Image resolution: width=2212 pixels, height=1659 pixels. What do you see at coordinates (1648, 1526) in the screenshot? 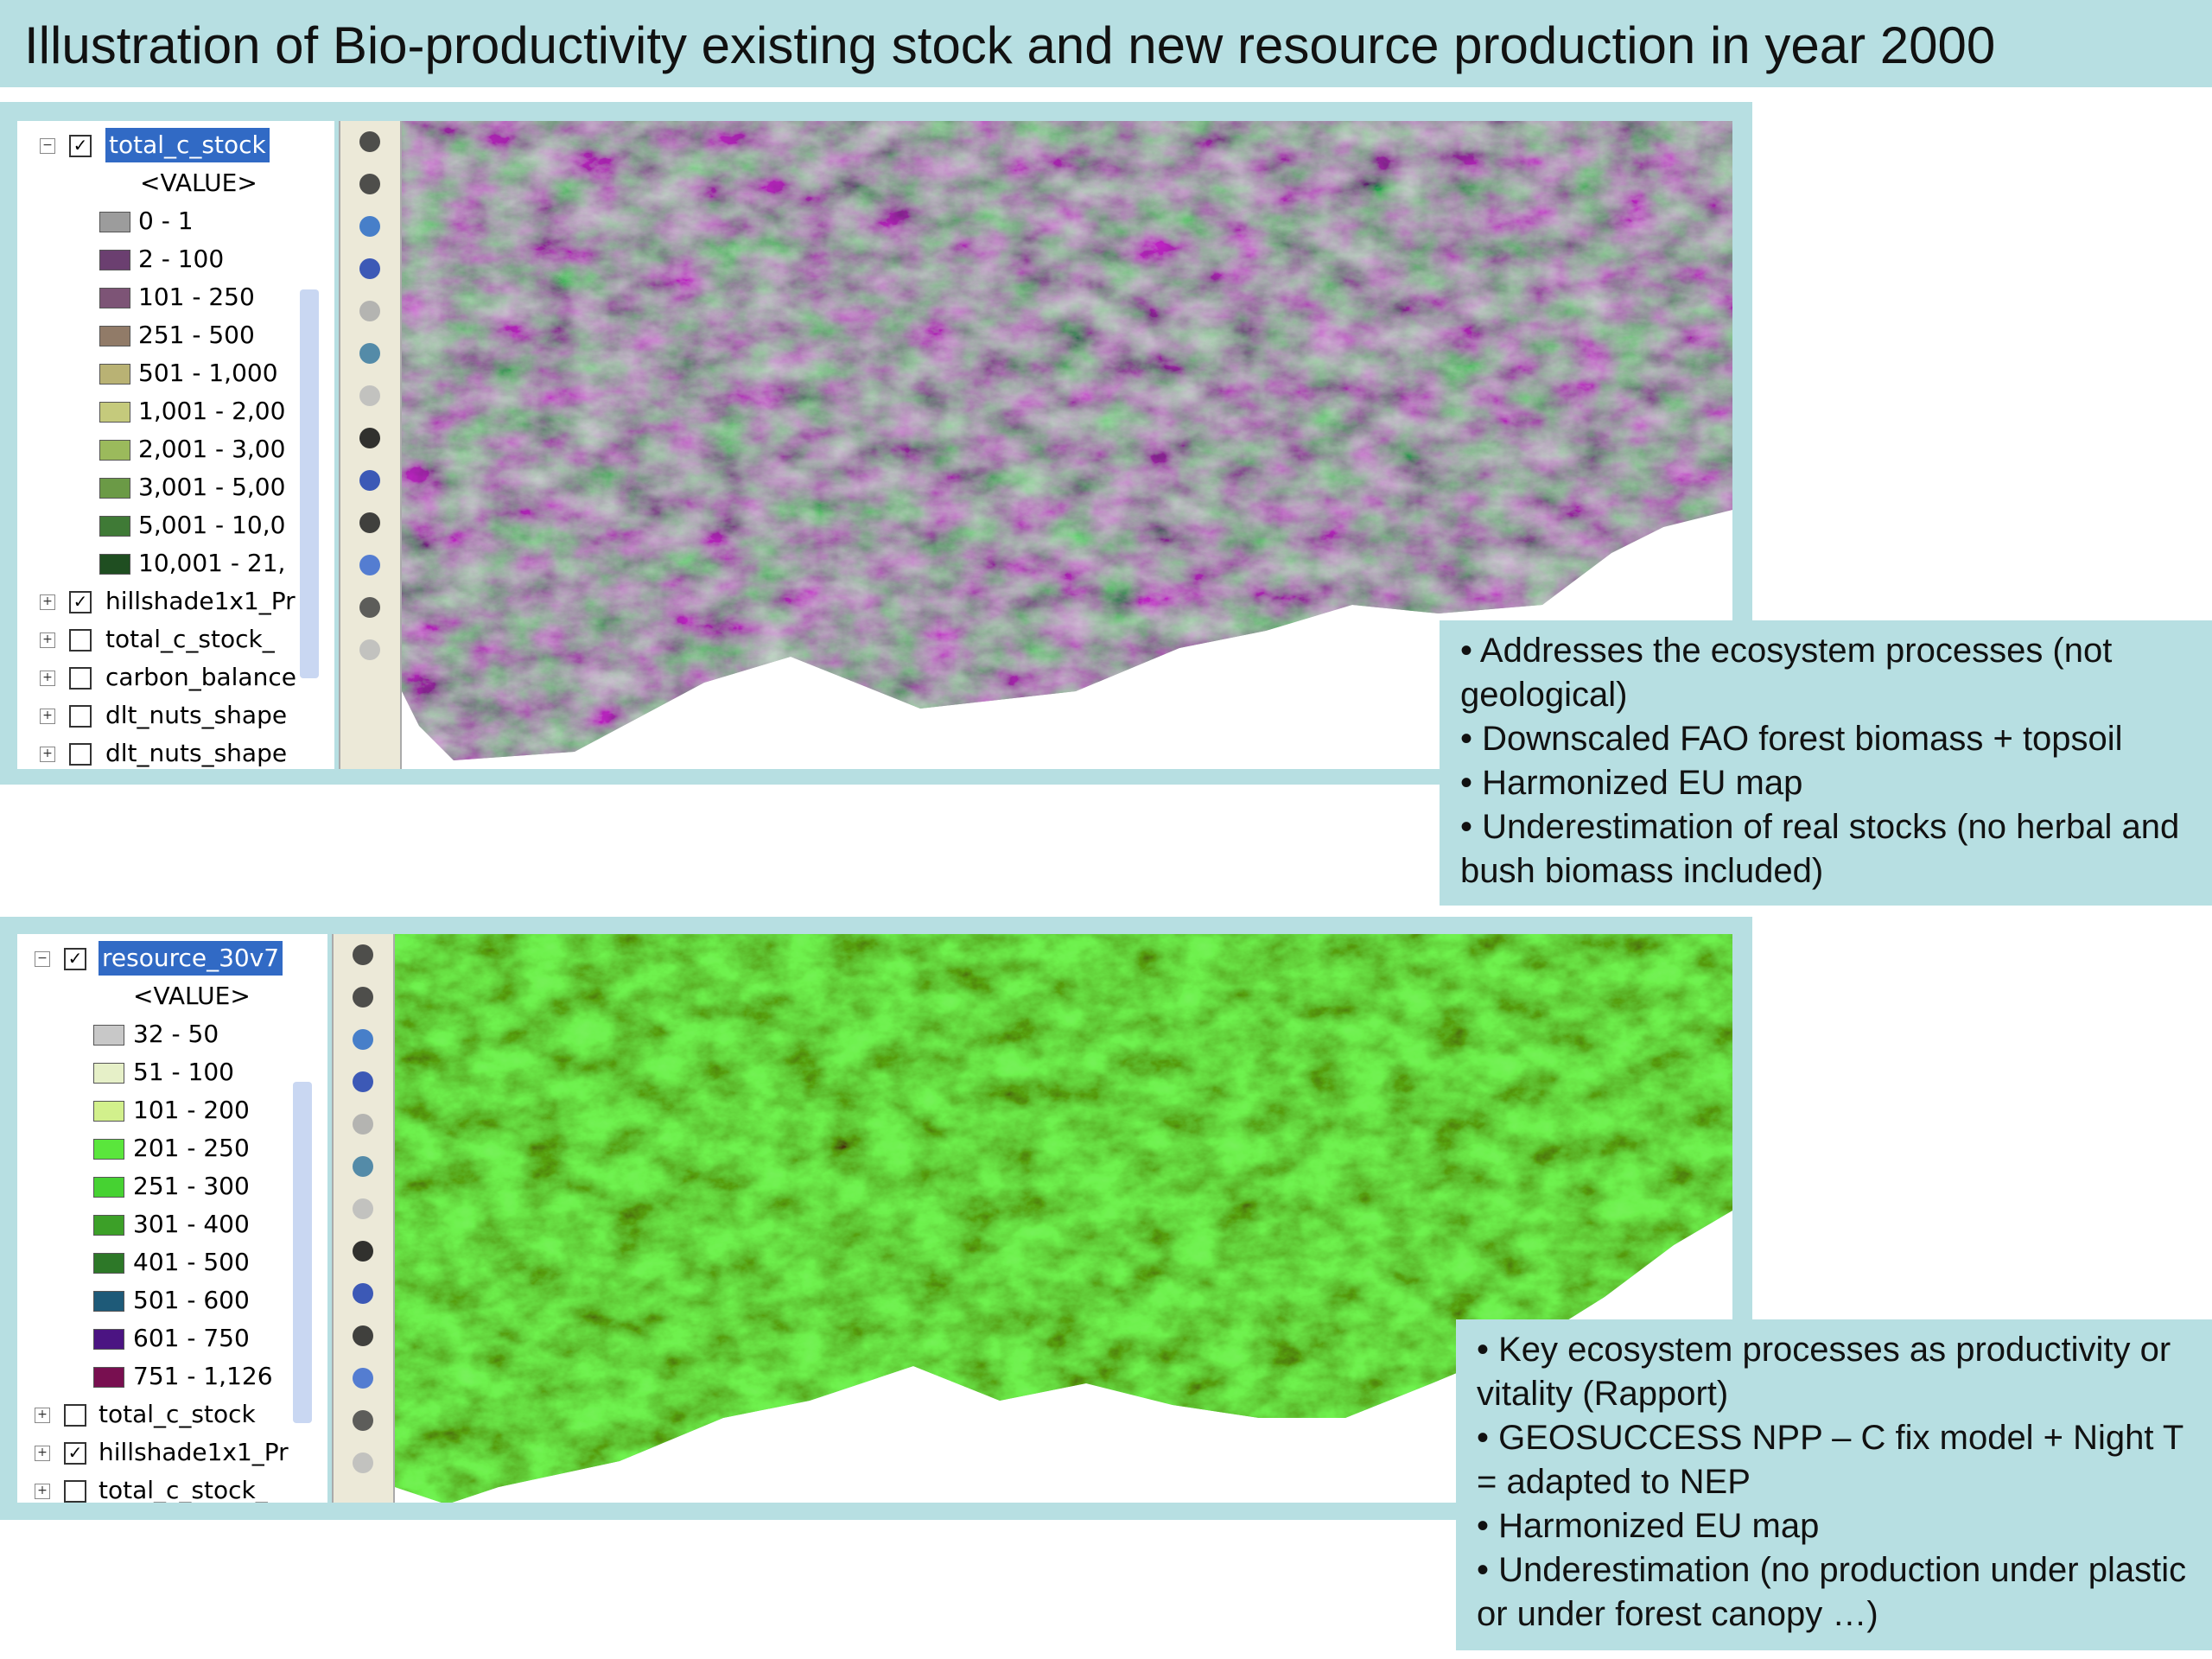
I see `note-item: • Harmonized EU map` at bounding box center [1648, 1526].